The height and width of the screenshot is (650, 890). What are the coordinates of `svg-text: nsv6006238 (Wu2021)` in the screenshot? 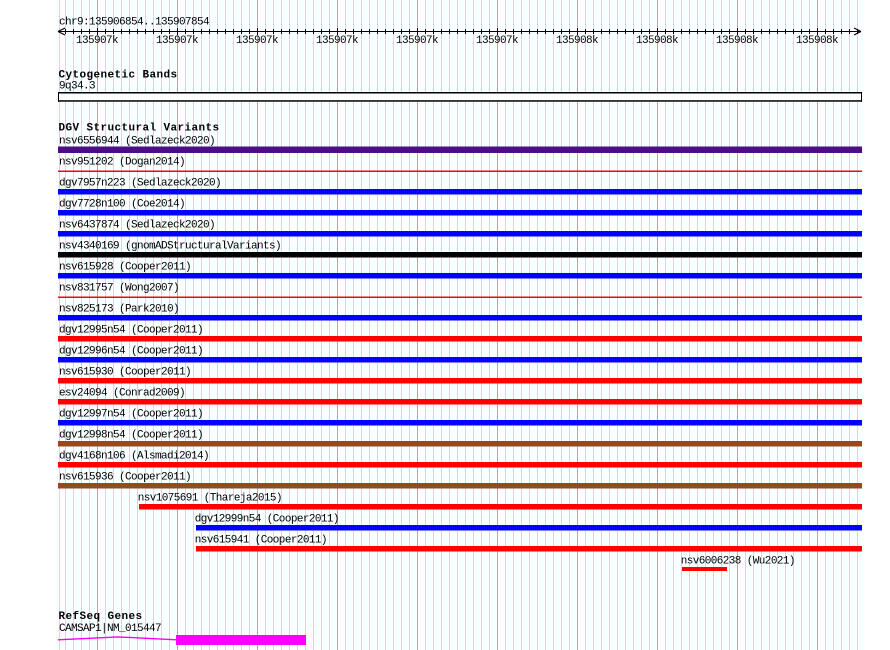 It's located at (738, 562).